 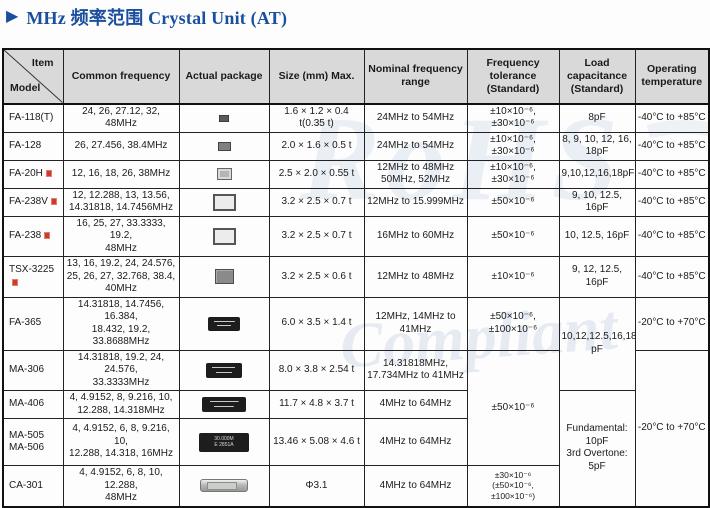 I want to click on frequency-cell: 16, 25, 27, 33.3333, 19.2, 48MHz, so click(x=121, y=236).